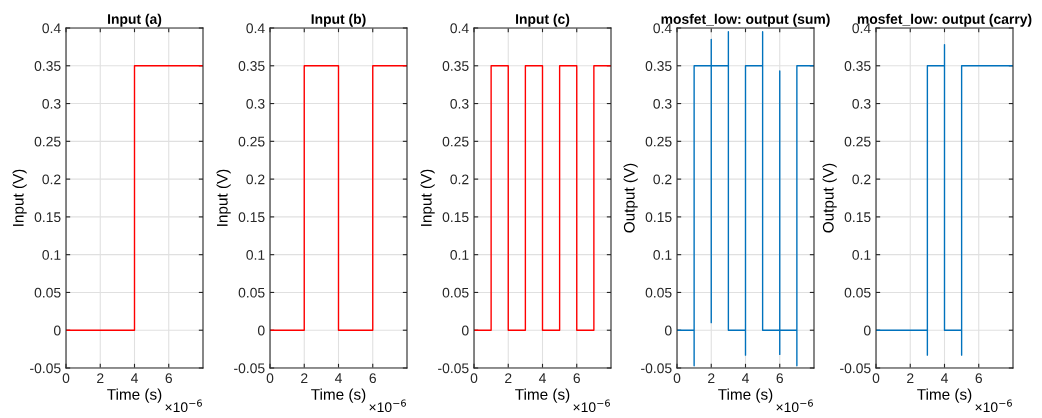  I want to click on chart-title: Input (c), so click(543, 20).